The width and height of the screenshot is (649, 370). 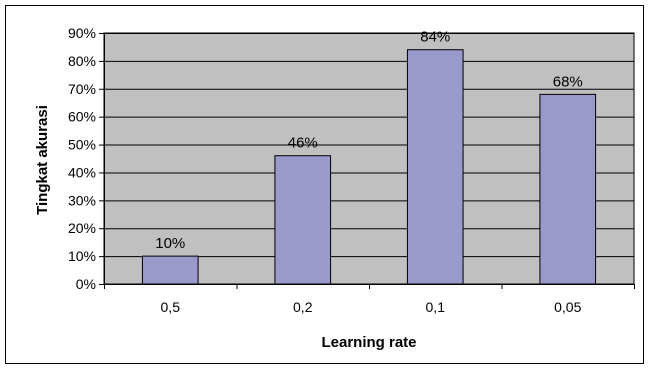 What do you see at coordinates (303, 143) in the screenshot?
I see `data-label: 46%` at bounding box center [303, 143].